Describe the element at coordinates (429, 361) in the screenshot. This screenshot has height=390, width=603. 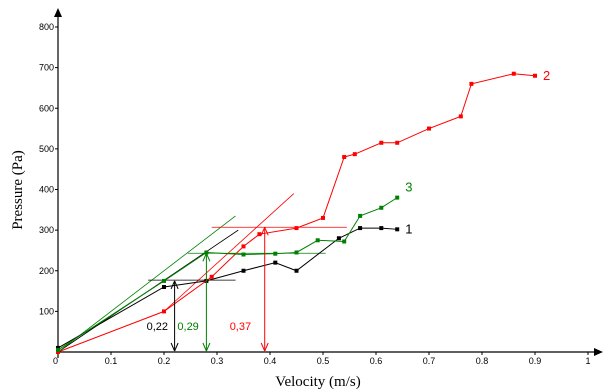
I see `x-tick-label: 0.7` at that location.